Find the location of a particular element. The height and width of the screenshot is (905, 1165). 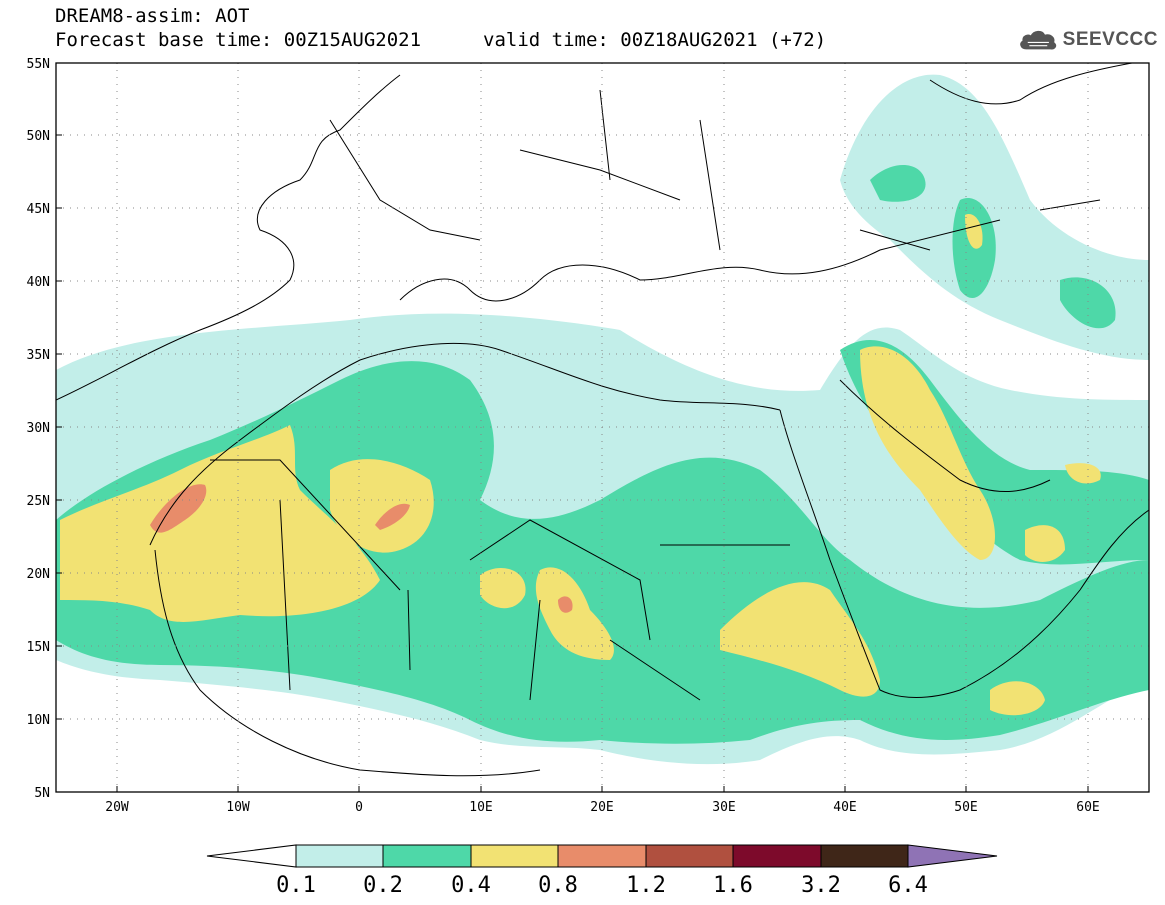

lat-label: 55N is located at coordinates (38, 64).